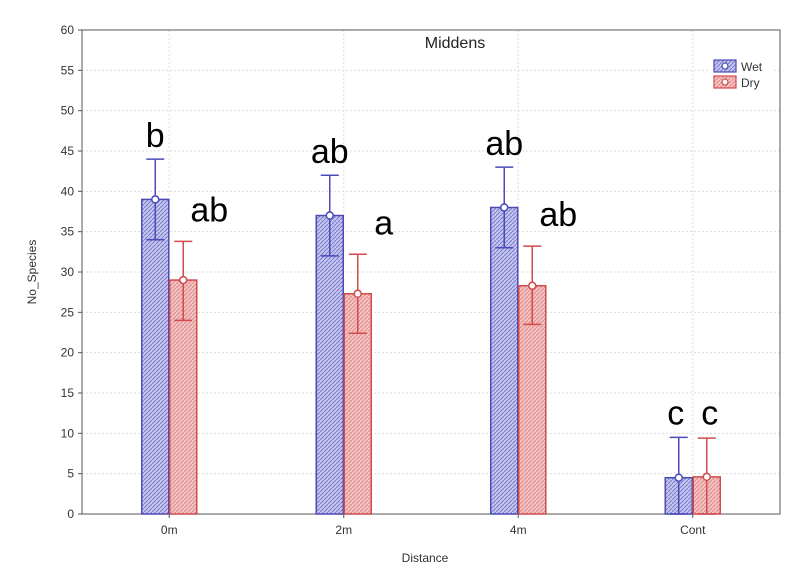 Image resolution: width=789 pixels, height=574 pixels. What do you see at coordinates (518, 530) in the screenshot?
I see `x-tick-label: 4m` at bounding box center [518, 530].